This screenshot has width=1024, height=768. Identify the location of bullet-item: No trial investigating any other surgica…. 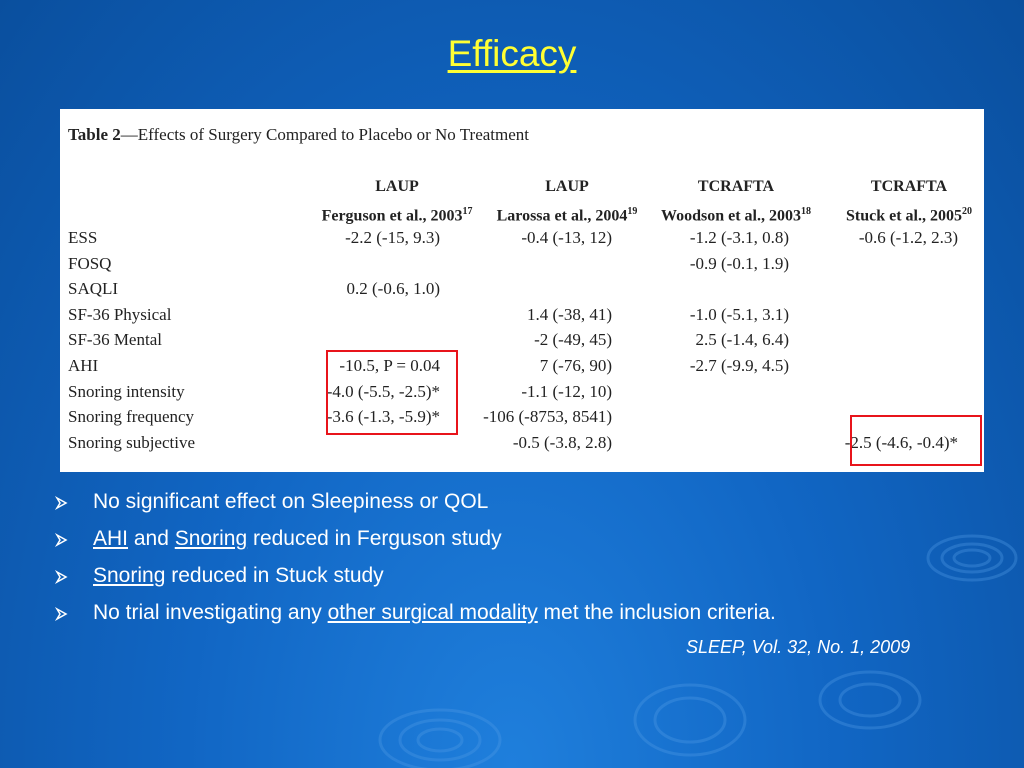
(524, 616).